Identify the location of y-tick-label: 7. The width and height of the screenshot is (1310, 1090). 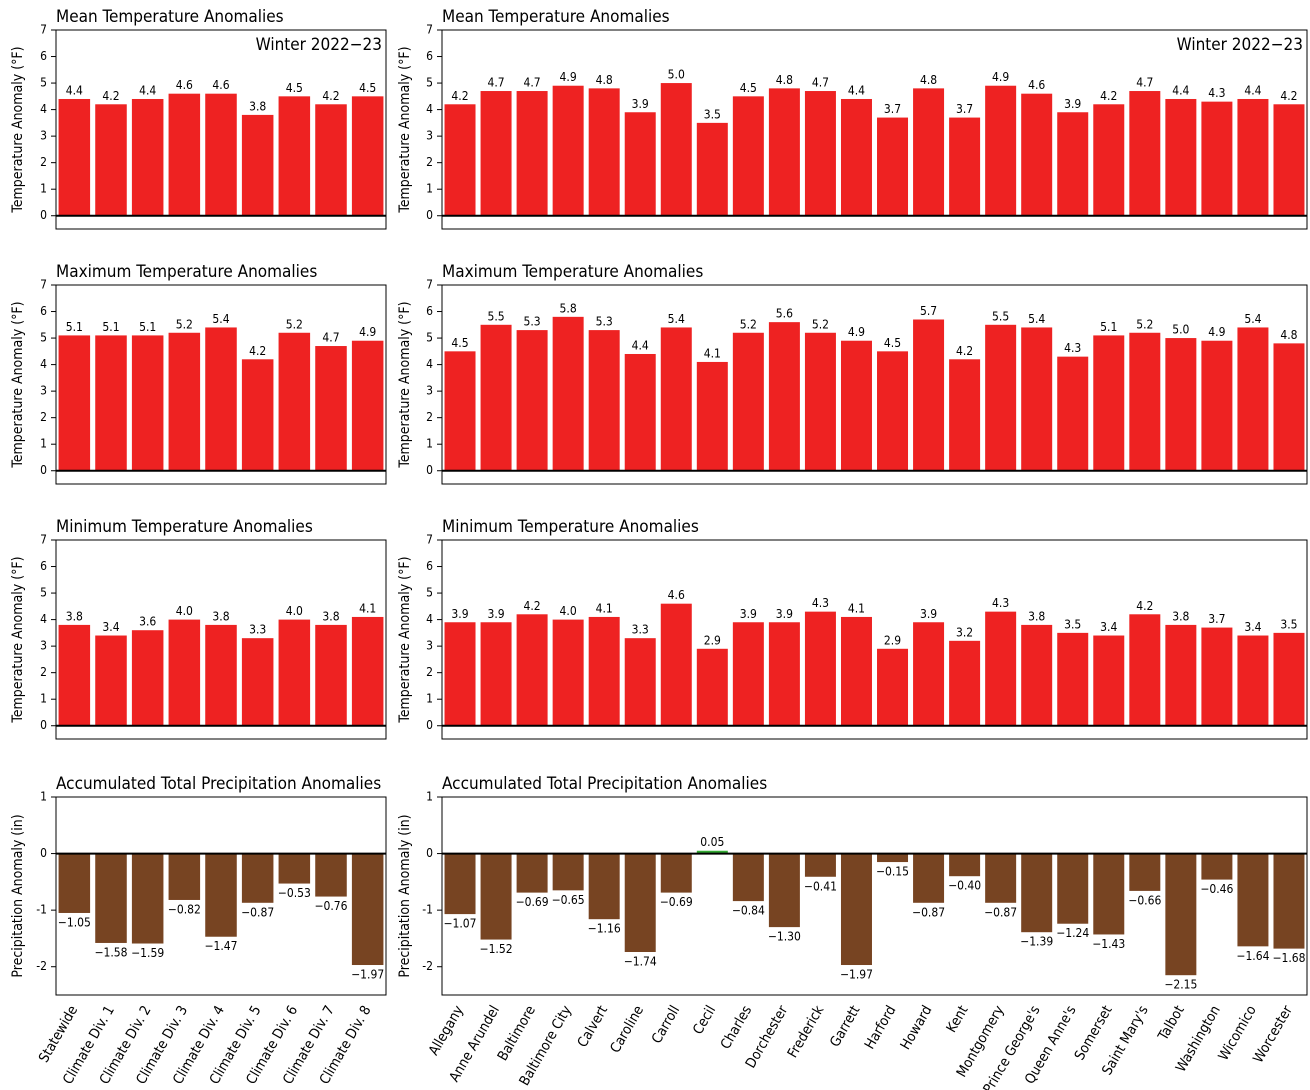
(43, 285).